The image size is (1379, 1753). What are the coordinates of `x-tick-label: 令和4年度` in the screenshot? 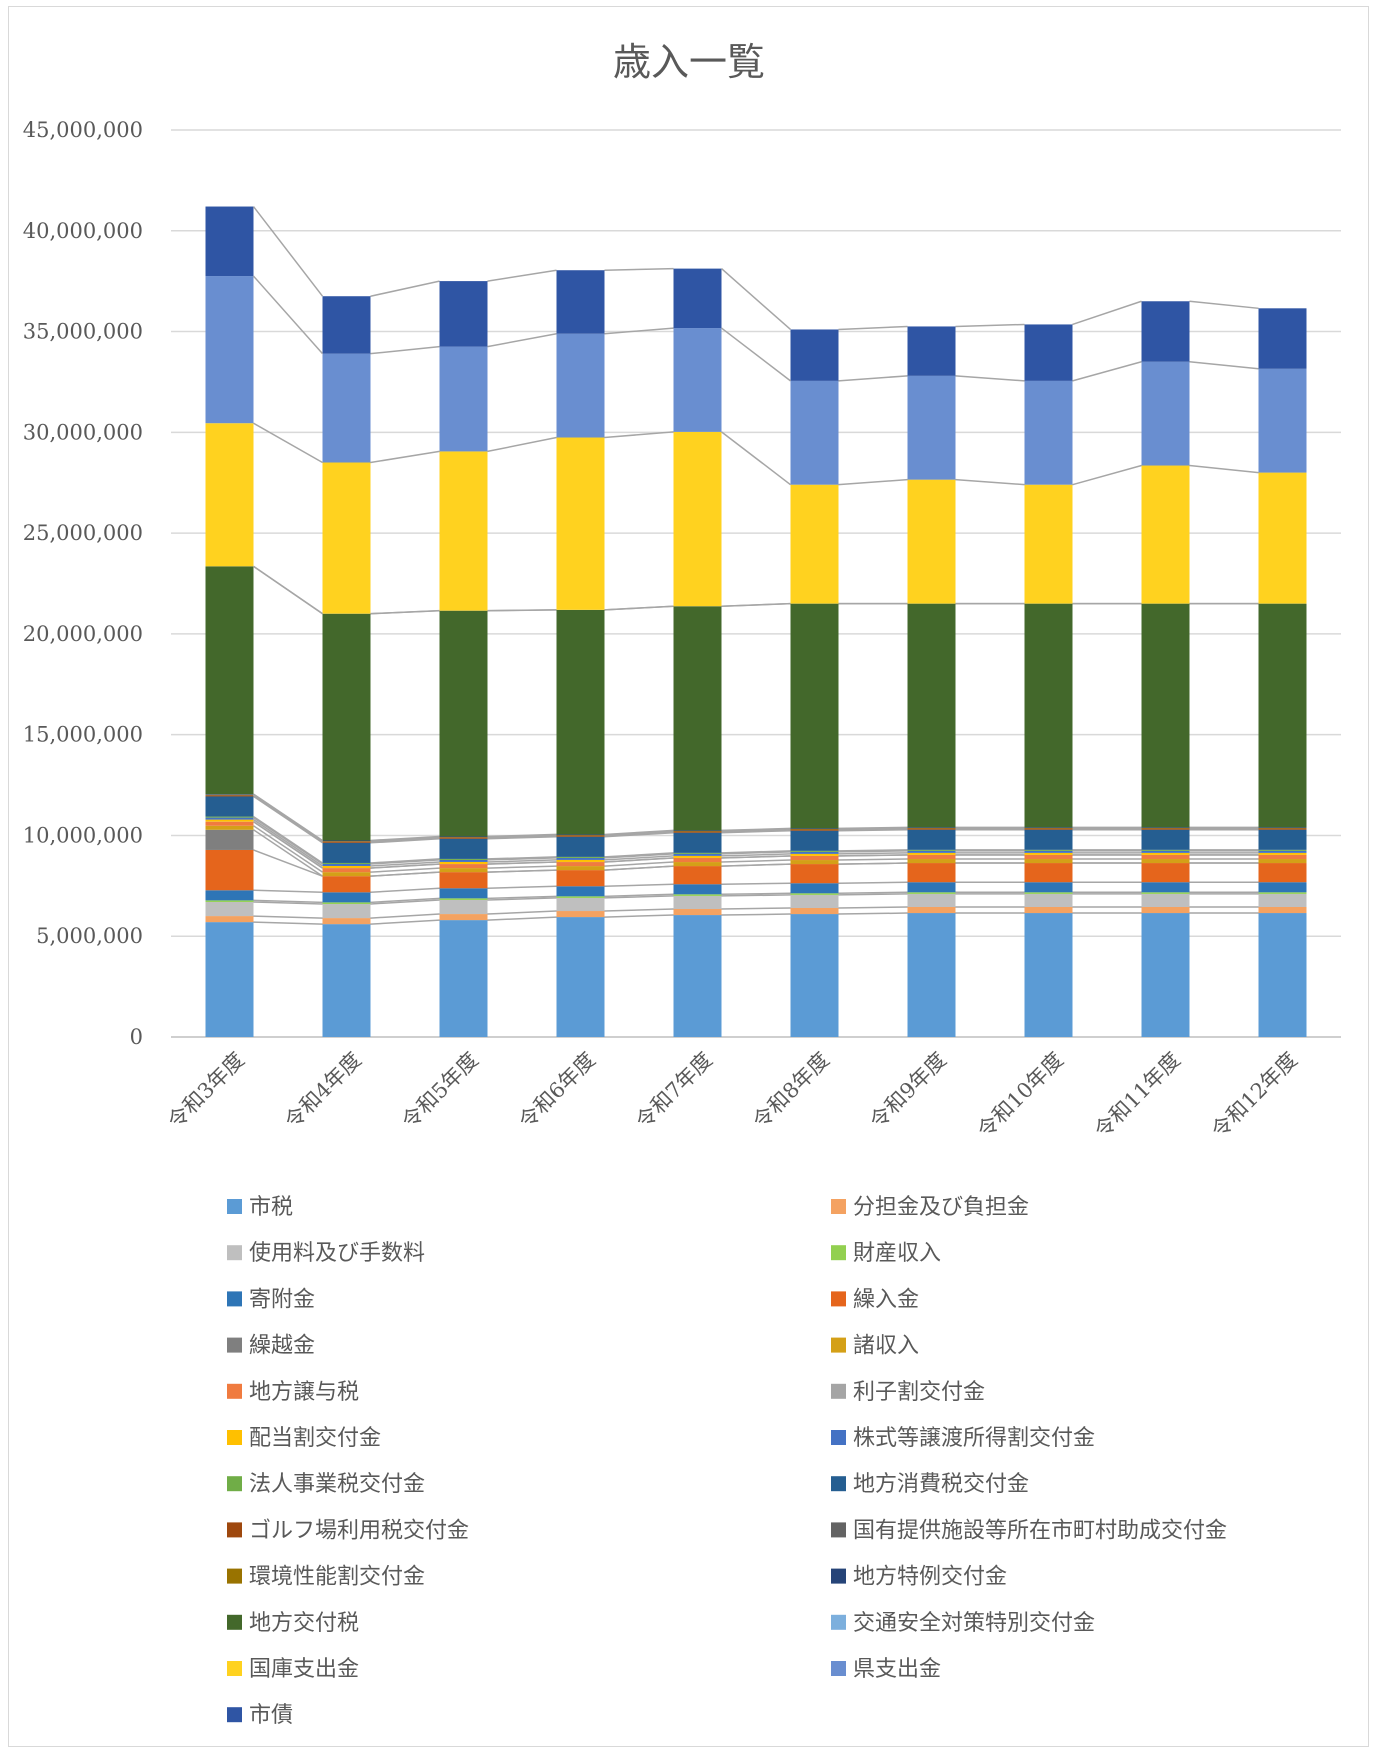 It's located at (323, 1091).